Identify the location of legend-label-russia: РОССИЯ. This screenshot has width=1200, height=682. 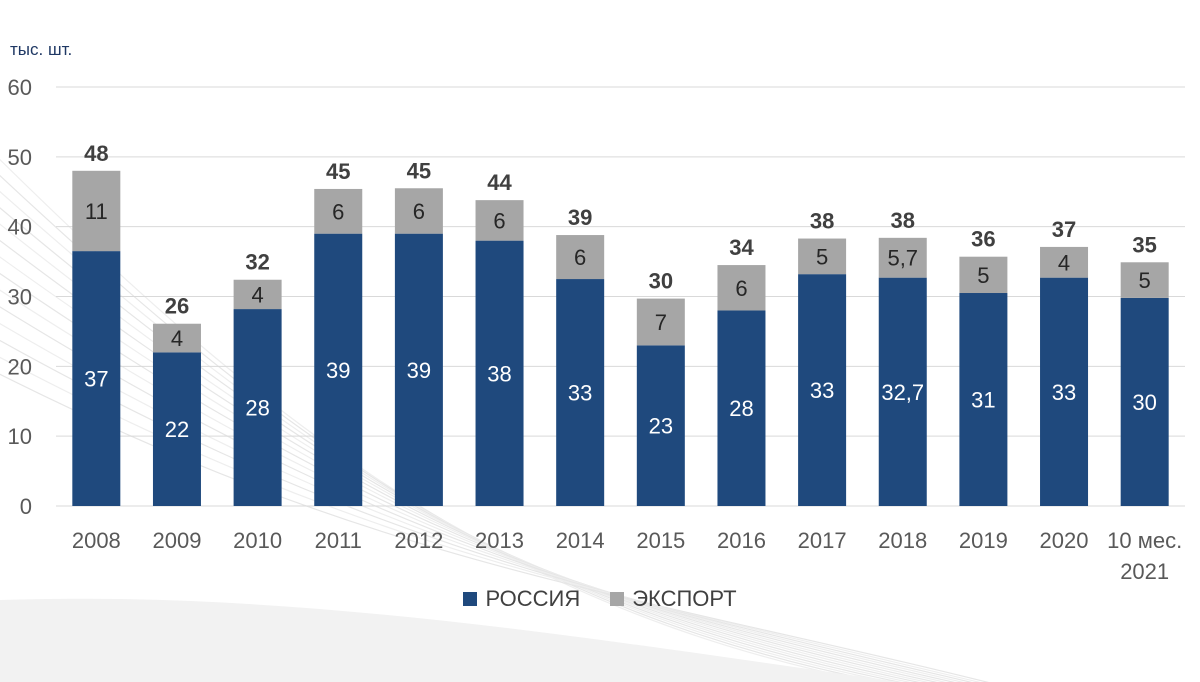
(533, 598).